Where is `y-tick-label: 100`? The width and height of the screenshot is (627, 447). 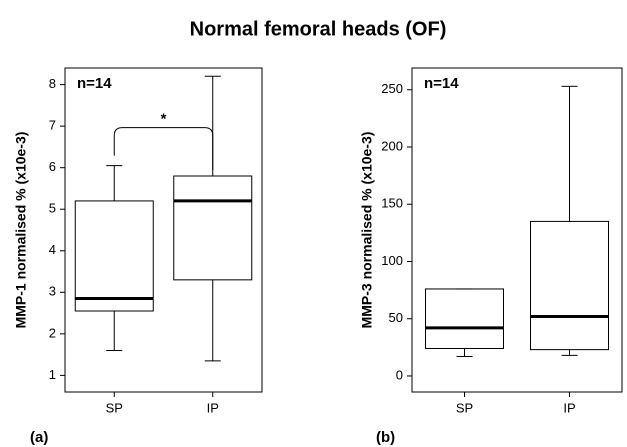 y-tick-label: 100 is located at coordinates (392, 260).